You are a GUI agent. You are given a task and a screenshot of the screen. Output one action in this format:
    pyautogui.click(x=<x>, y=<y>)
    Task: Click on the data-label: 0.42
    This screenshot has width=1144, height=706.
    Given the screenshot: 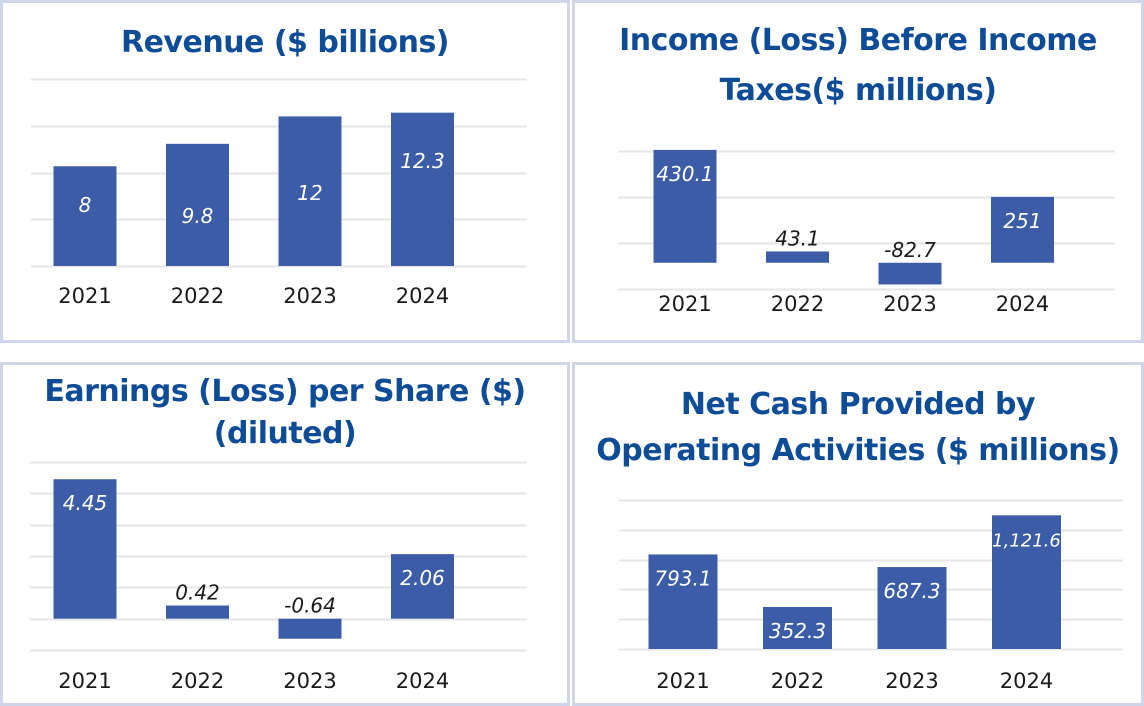 What is the action you would take?
    pyautogui.click(x=197, y=593)
    